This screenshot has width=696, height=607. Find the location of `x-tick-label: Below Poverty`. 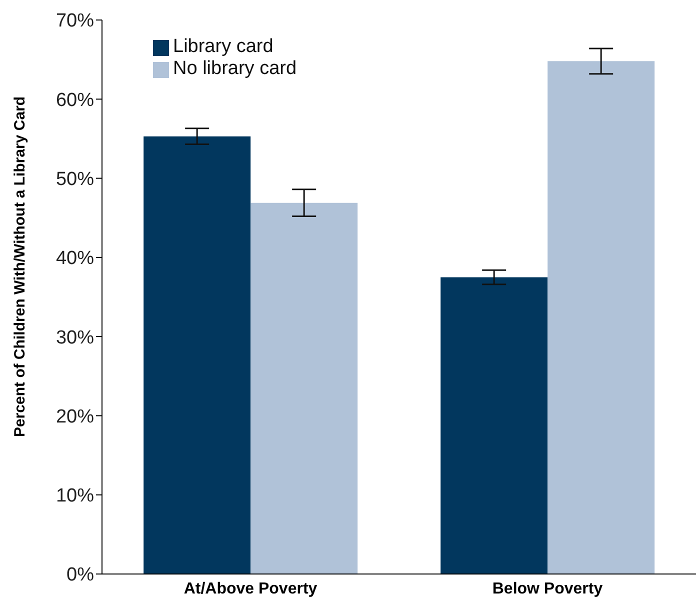

x-tick-label: Below Poverty is located at coordinates (547, 589).